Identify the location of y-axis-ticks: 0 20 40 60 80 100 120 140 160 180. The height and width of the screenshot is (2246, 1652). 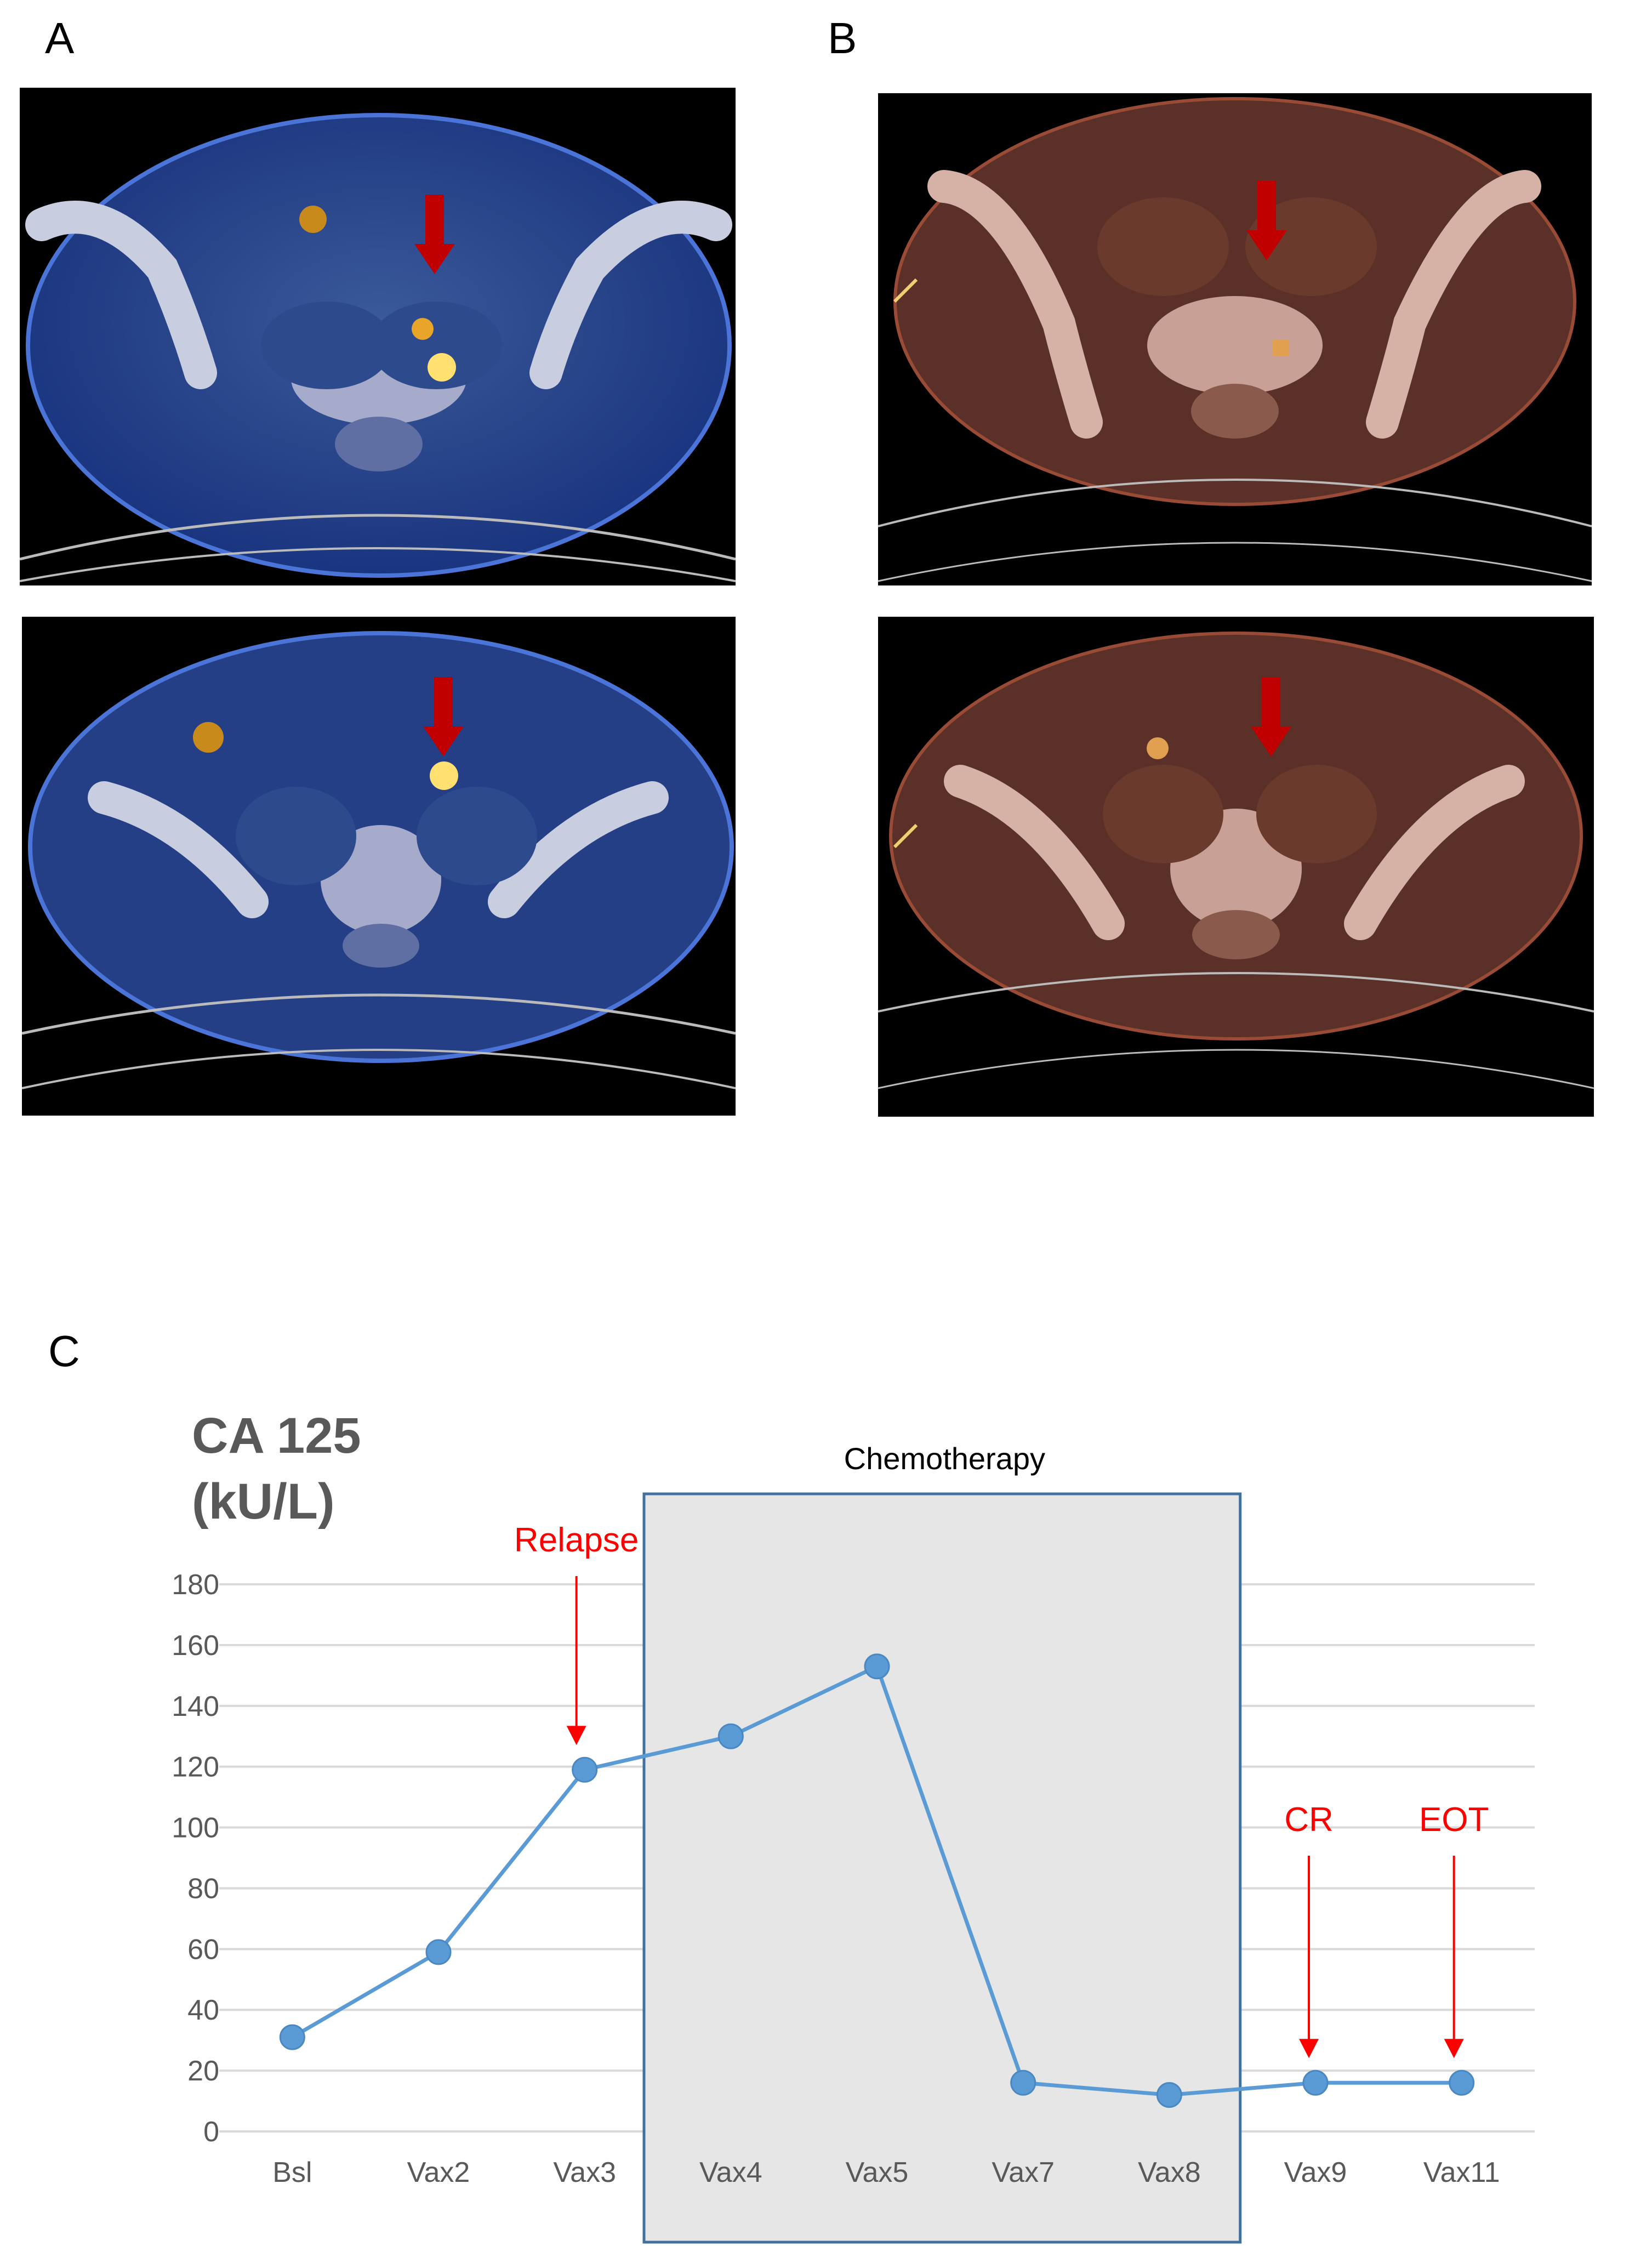
(196, 1859).